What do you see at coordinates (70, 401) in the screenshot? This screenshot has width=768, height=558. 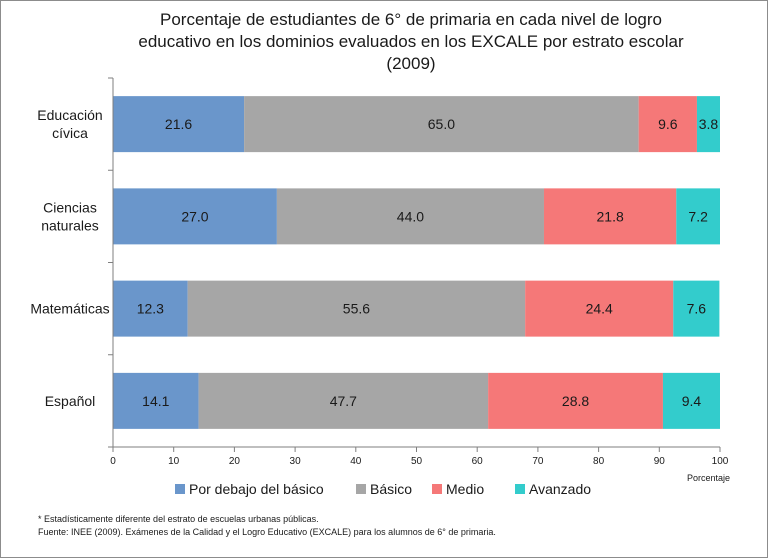 I see `category-label-3-0: Español` at bounding box center [70, 401].